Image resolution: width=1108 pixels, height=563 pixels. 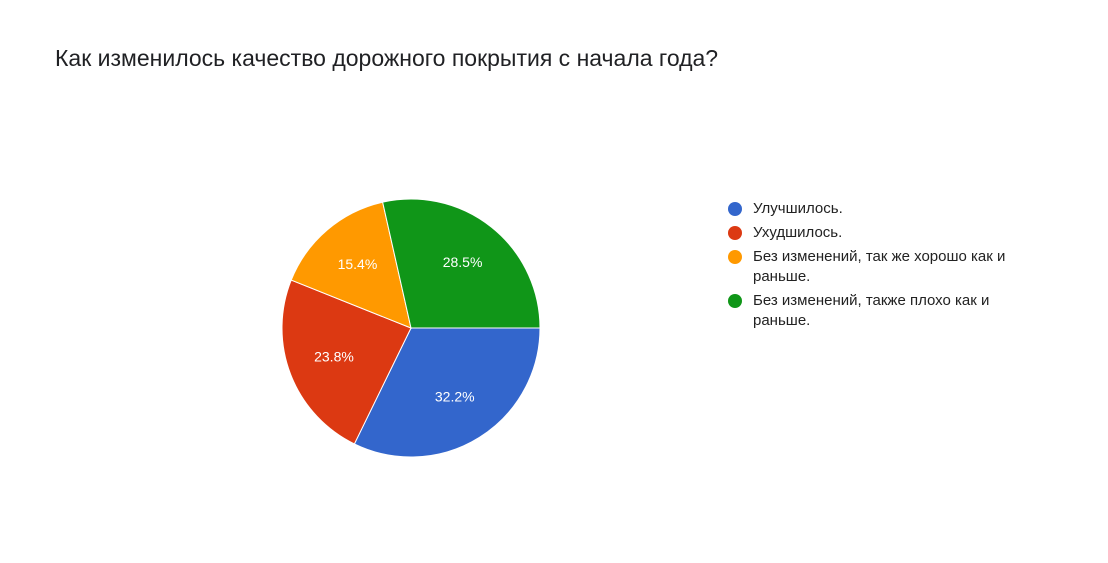 I want to click on legend-label: Улучшилось., so click(x=798, y=208).